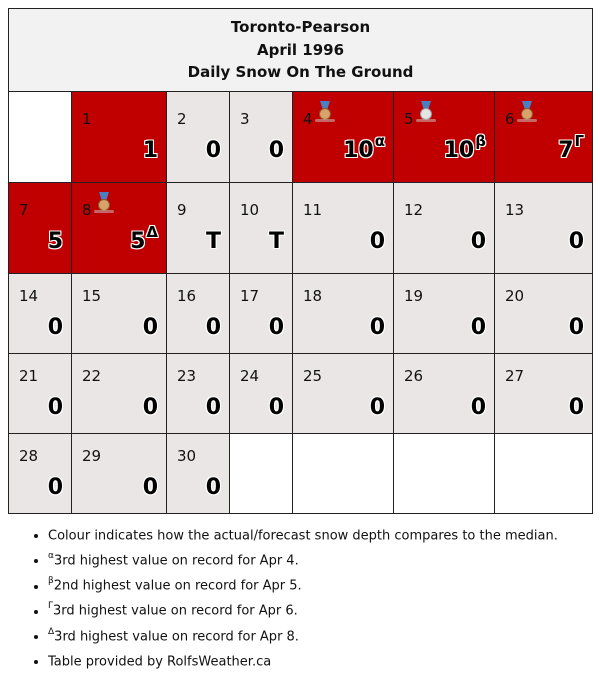  Describe the element at coordinates (92, 456) in the screenshot. I see `day-number: 29` at that location.